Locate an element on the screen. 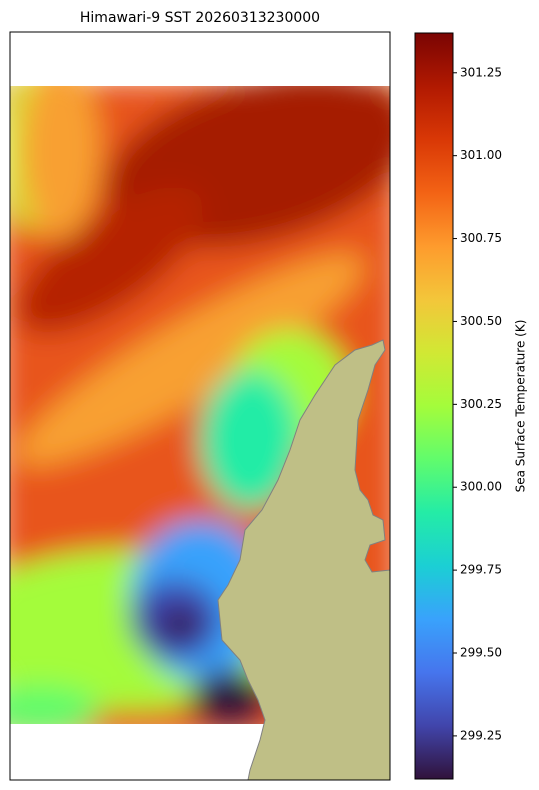 This screenshot has width=539, height=790. colorbar-tick-label: 299.50 is located at coordinates (481, 653).